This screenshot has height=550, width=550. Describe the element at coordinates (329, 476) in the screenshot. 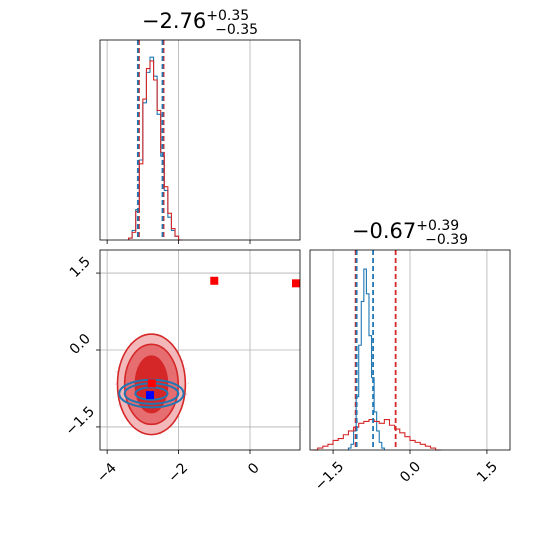

I see `x-tick-label: −1.5` at that location.